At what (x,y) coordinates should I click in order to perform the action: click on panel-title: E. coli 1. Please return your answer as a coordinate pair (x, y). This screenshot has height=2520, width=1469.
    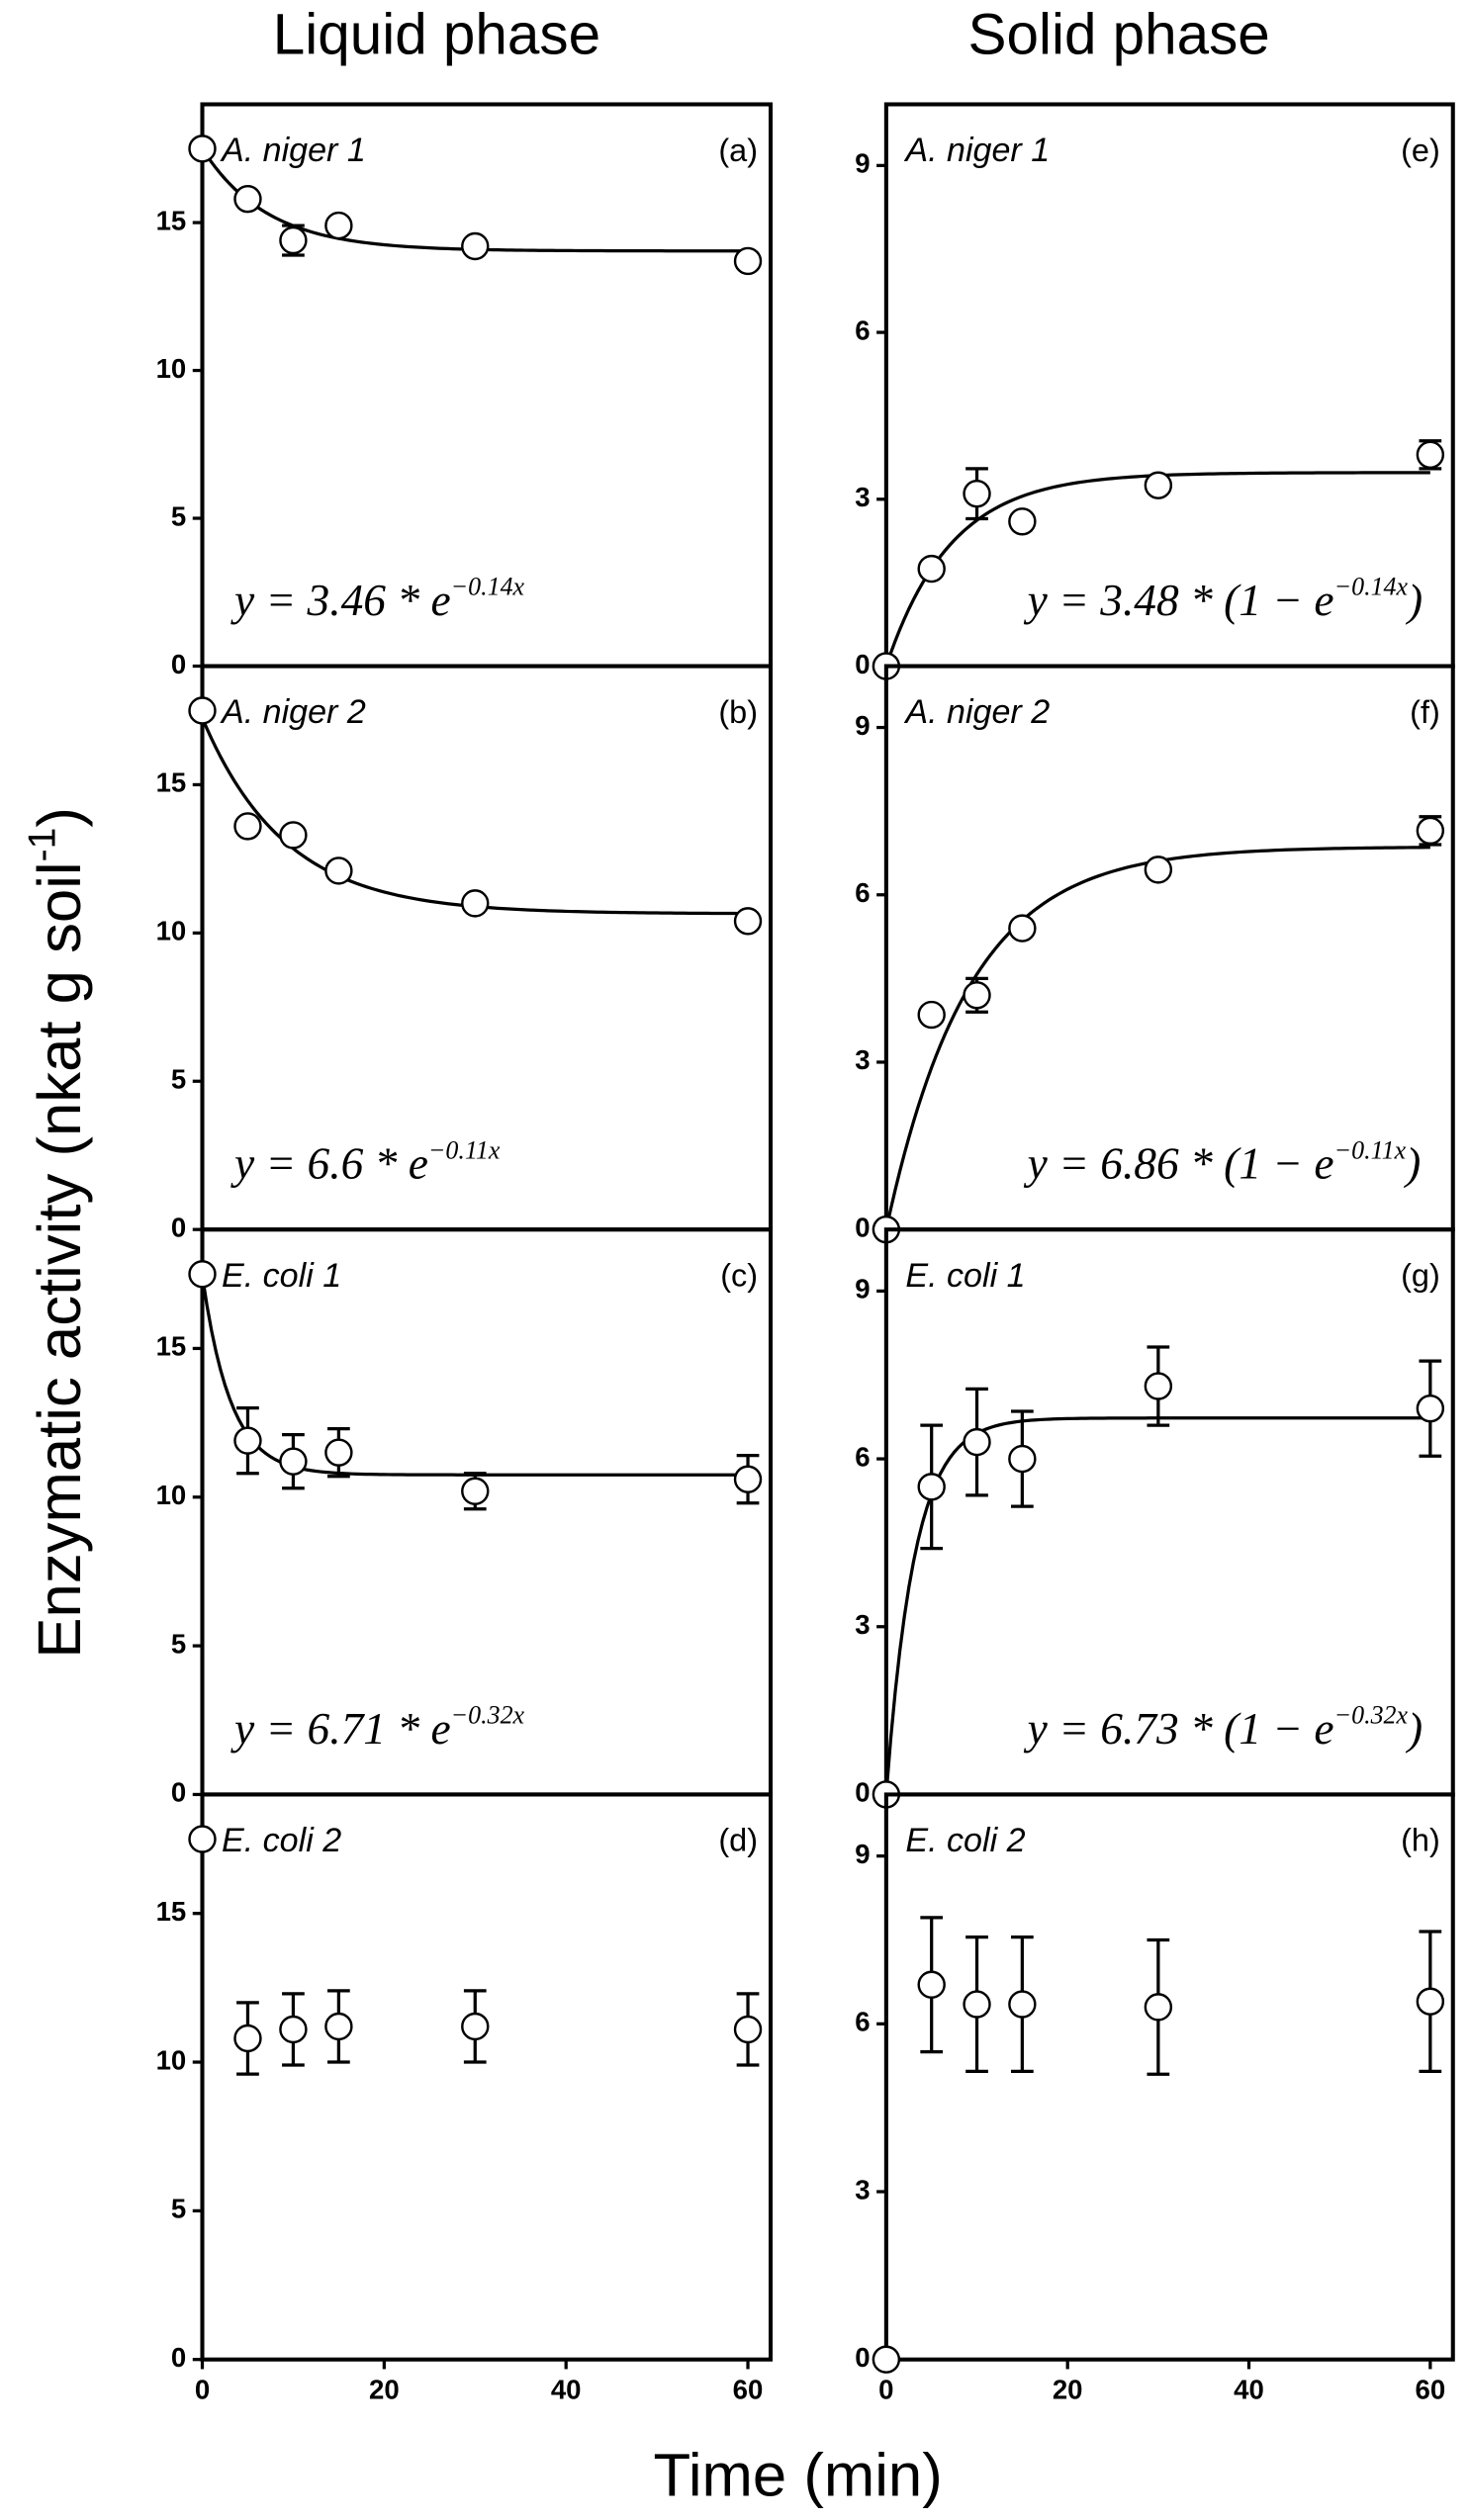
    Looking at the image, I should click on (965, 1276).